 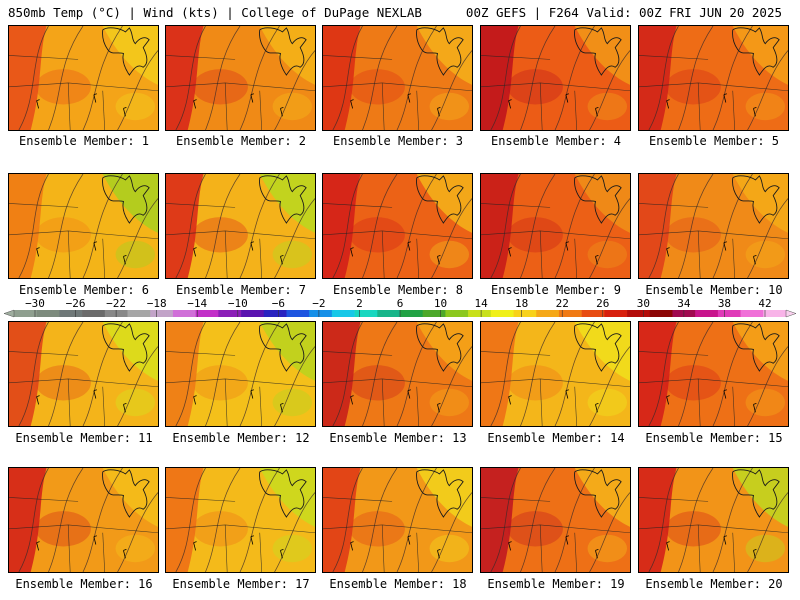 I want to click on colorbar-tick-label: −18, so click(x=157, y=303).